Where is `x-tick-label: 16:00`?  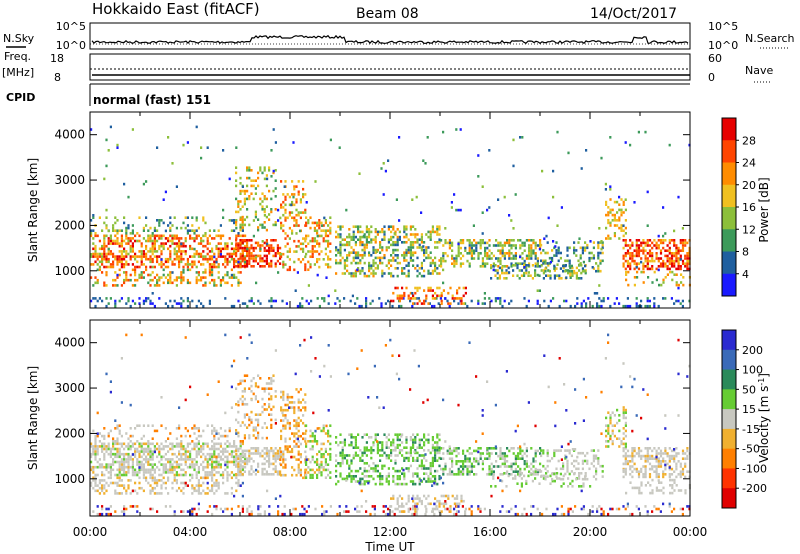
x-tick-label: 16:00 is located at coordinates (490, 532).